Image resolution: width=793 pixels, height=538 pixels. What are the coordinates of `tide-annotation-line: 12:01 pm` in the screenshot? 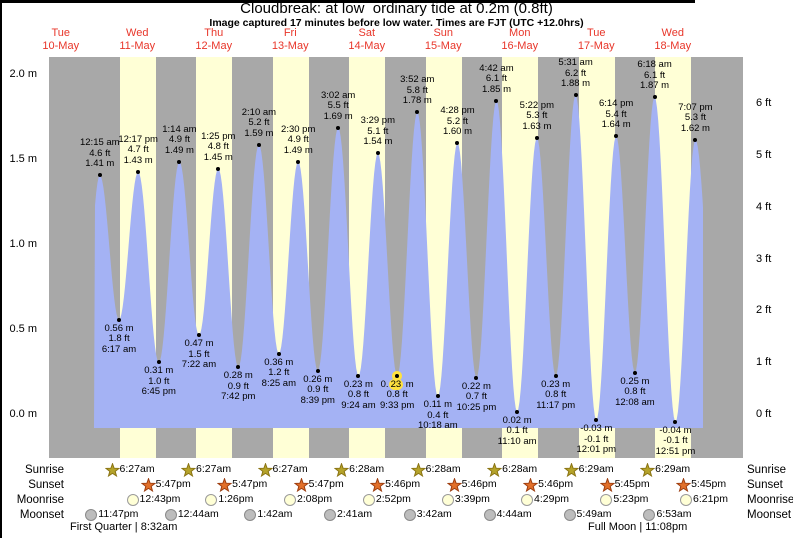 It's located at (596, 450).